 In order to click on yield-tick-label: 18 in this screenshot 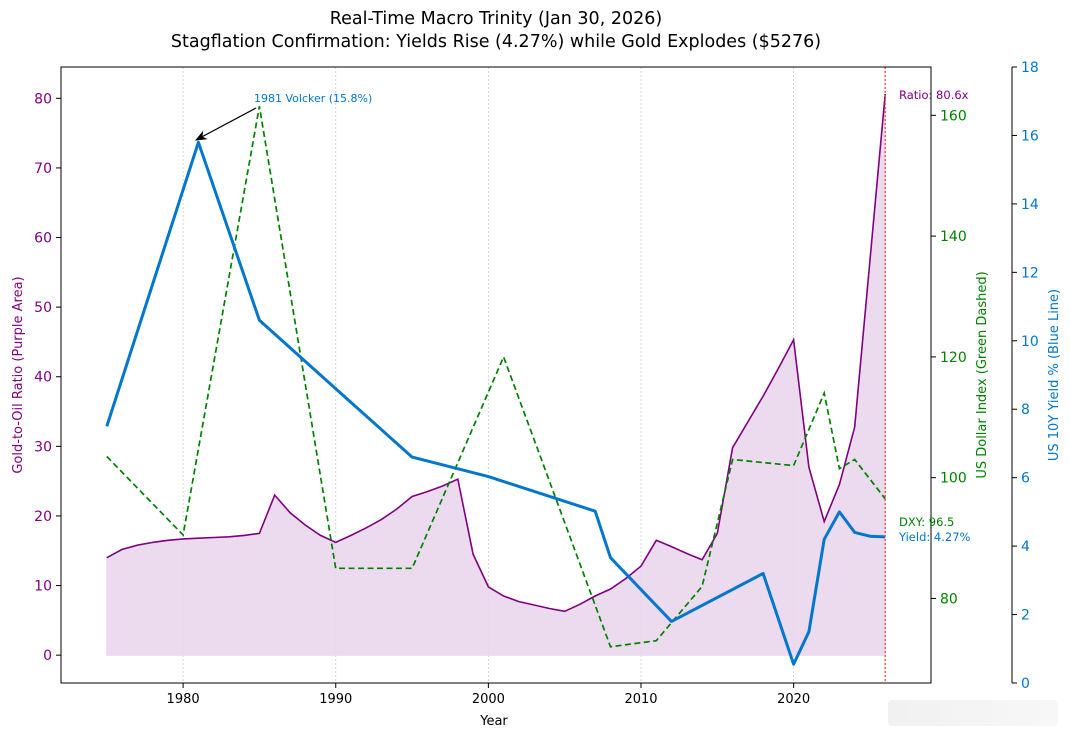, I will do `click(1030, 68)`.